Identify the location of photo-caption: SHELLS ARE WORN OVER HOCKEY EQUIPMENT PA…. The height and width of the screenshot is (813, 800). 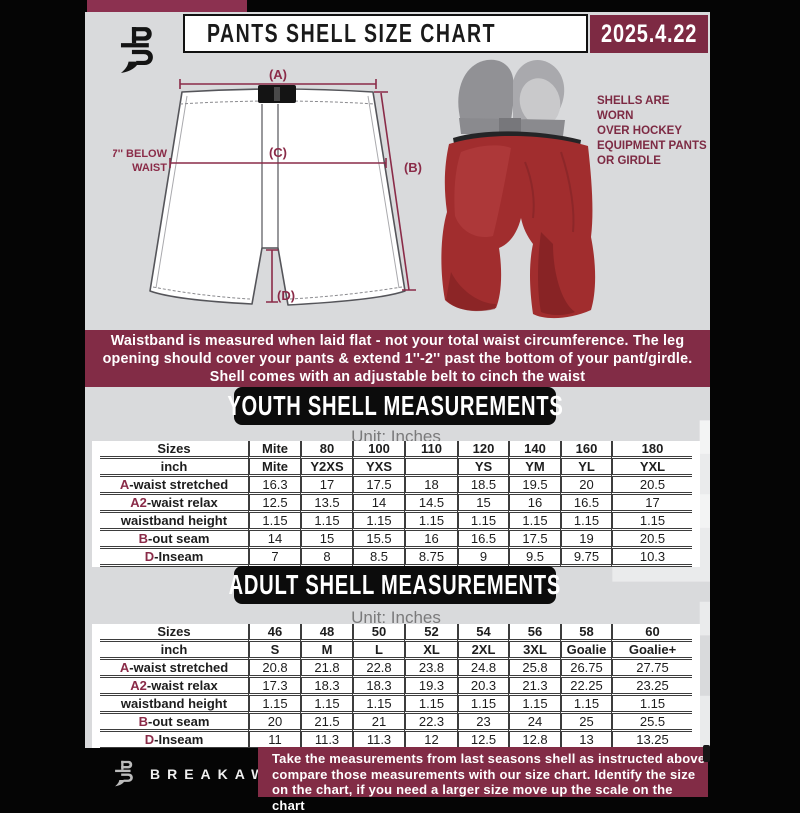
(653, 131).